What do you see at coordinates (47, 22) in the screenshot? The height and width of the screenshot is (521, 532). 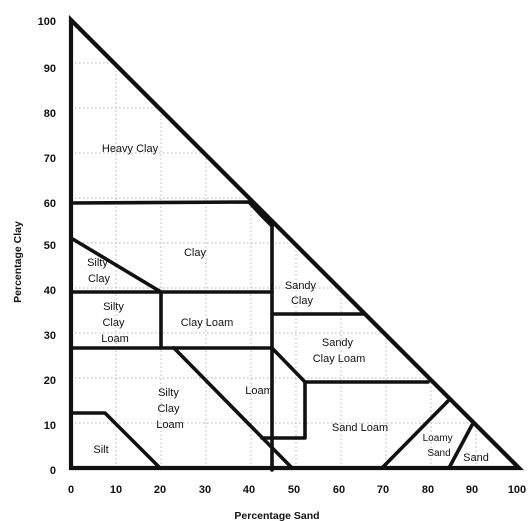 I see `y-tick-label: 100` at bounding box center [47, 22].